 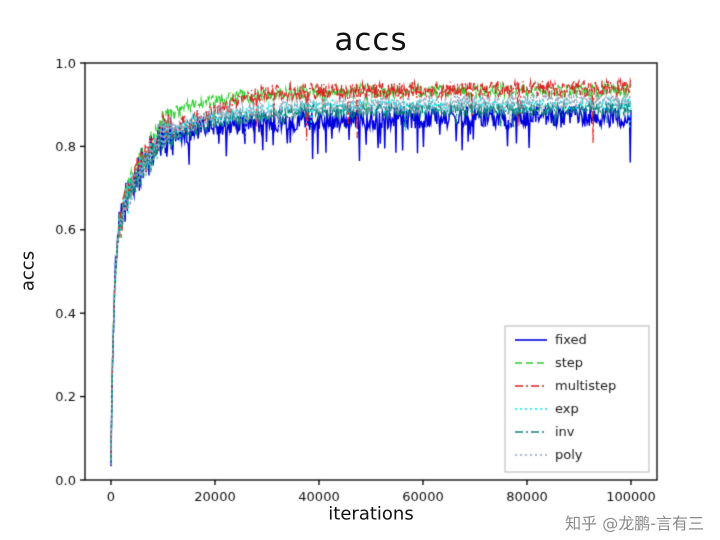 I want to click on x-axis-label: iterations, so click(x=371, y=514).